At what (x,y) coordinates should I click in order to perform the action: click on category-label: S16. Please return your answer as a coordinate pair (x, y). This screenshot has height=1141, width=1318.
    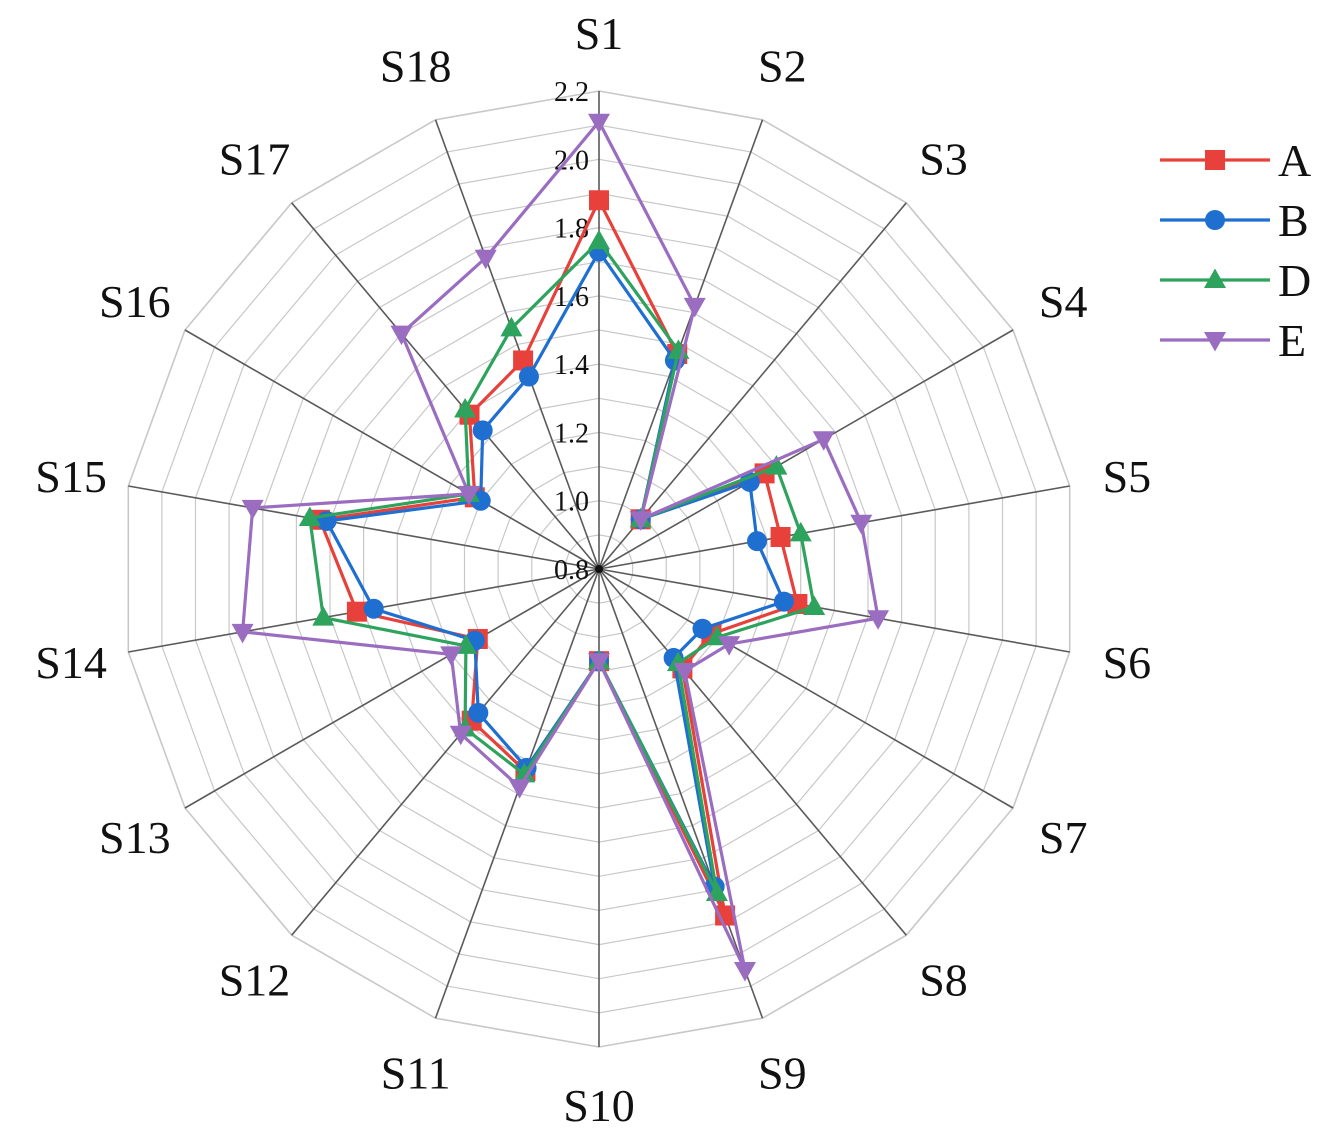
    Looking at the image, I should click on (135, 301).